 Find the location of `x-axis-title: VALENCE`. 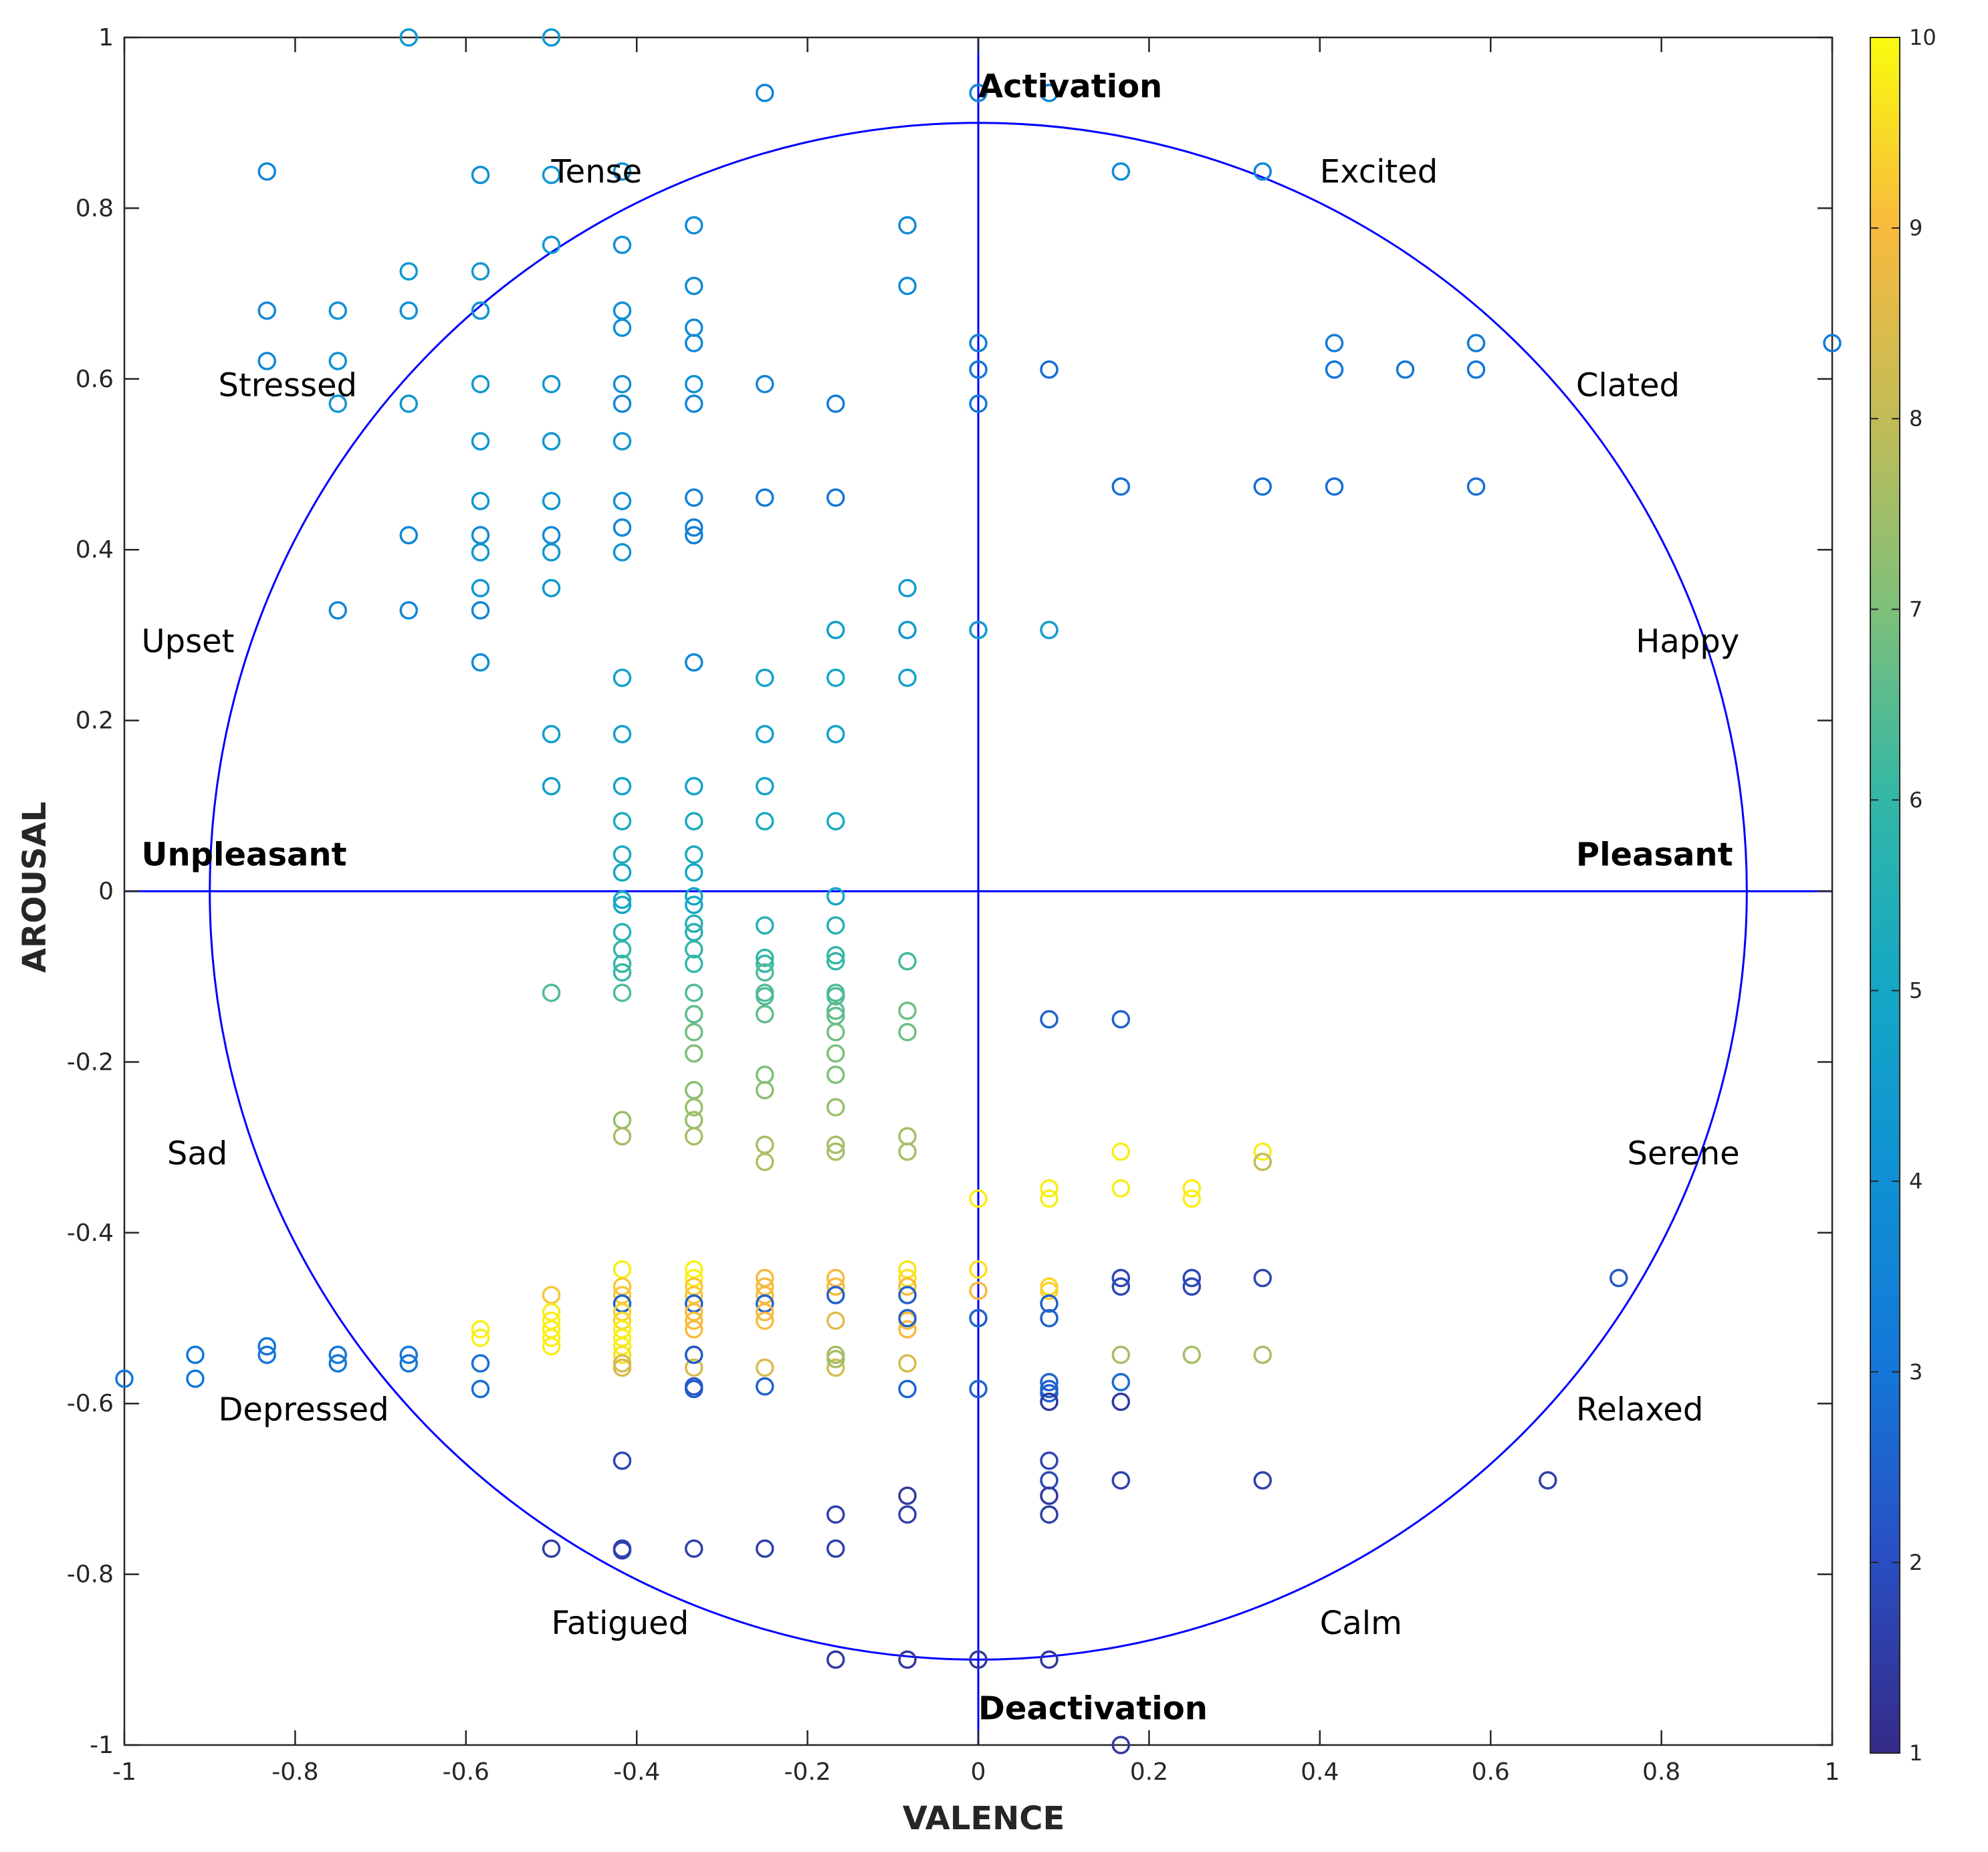

x-axis-title: VALENCE is located at coordinates (984, 1818).